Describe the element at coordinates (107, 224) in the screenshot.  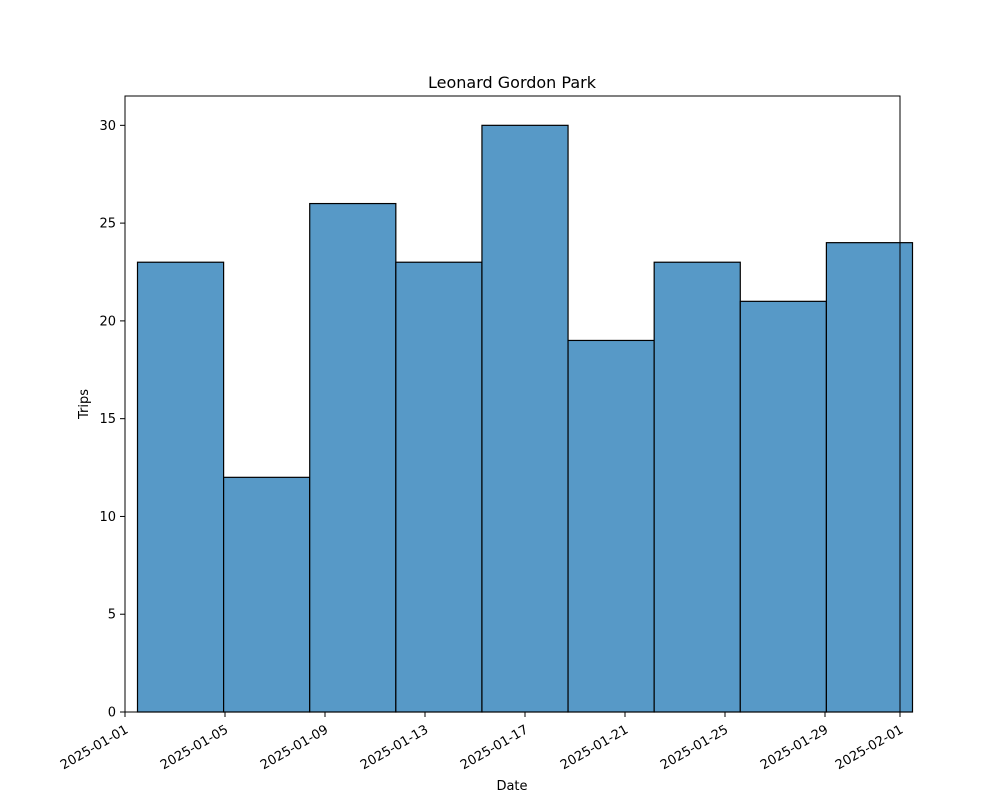
I see `y-tick-label: 25` at that location.